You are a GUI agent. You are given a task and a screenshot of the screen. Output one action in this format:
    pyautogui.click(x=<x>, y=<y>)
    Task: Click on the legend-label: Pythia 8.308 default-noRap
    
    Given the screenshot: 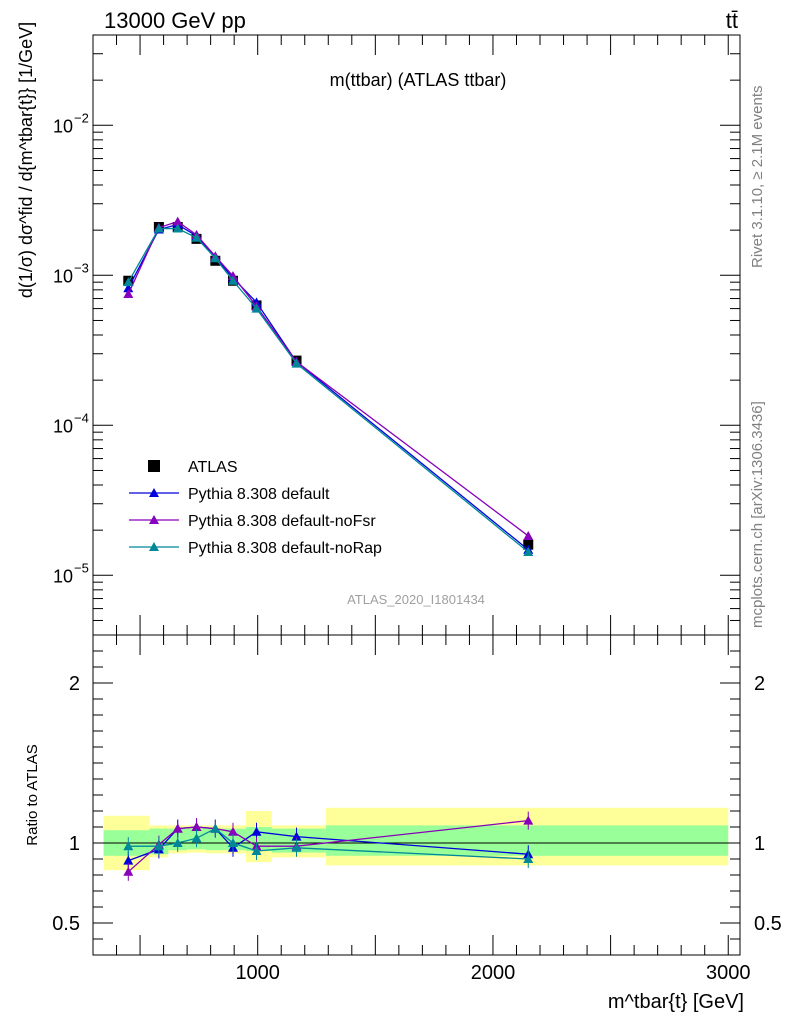 What is the action you would take?
    pyautogui.click(x=285, y=548)
    